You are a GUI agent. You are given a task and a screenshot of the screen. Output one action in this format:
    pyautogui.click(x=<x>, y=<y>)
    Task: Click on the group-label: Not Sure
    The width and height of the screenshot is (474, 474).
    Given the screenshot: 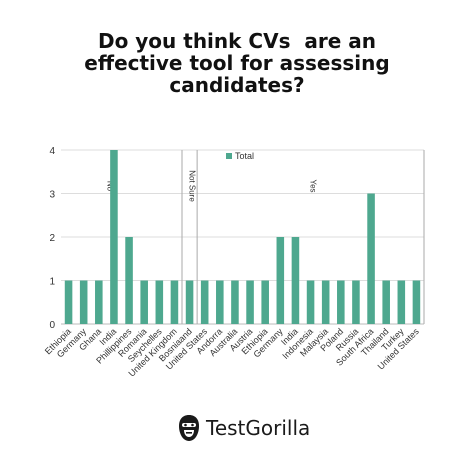 What is the action you would take?
    pyautogui.click(x=192, y=186)
    